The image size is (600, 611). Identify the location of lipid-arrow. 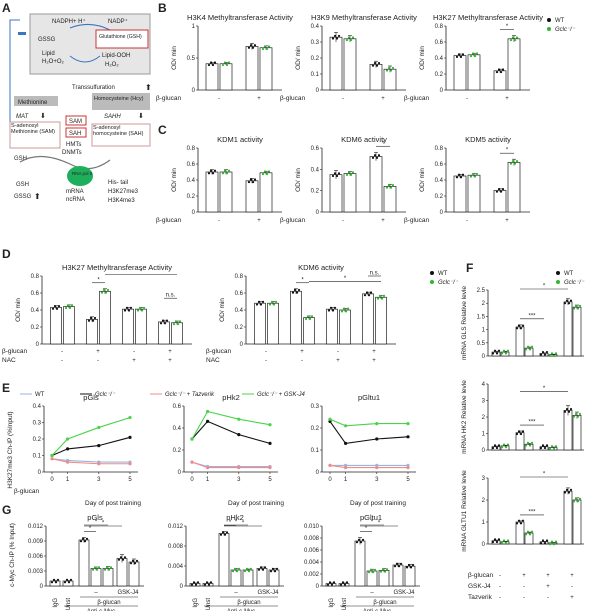
(85, 59).